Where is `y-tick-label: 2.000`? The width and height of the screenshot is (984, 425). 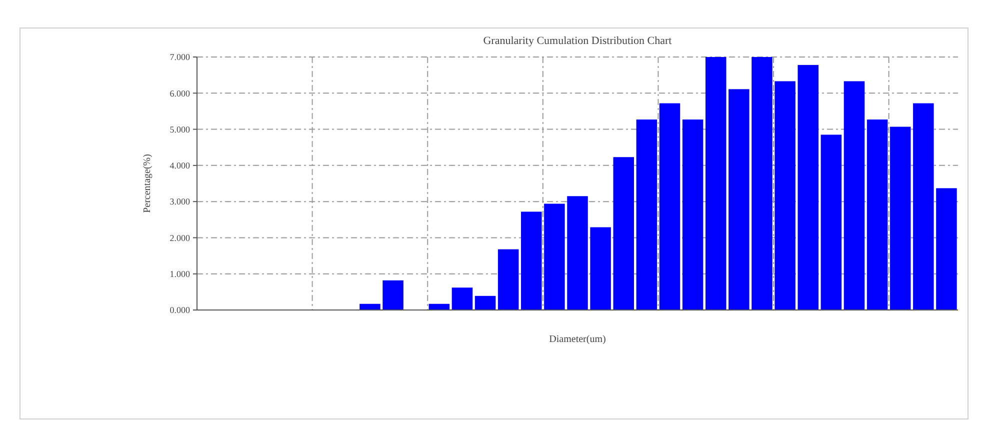
y-tick-label: 2.000 is located at coordinates (180, 237).